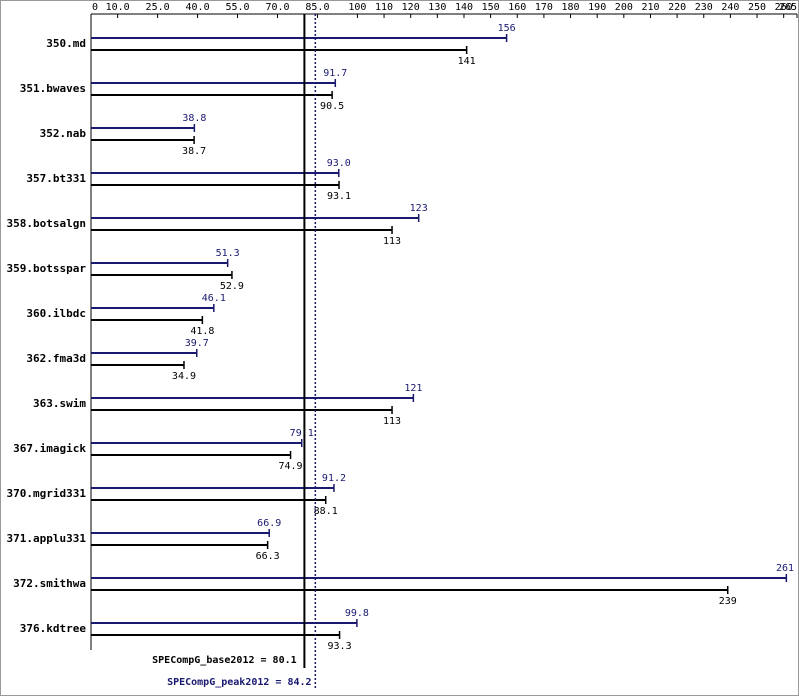 The image size is (799, 696). I want to click on x-tick-label: 110, so click(384, 7).